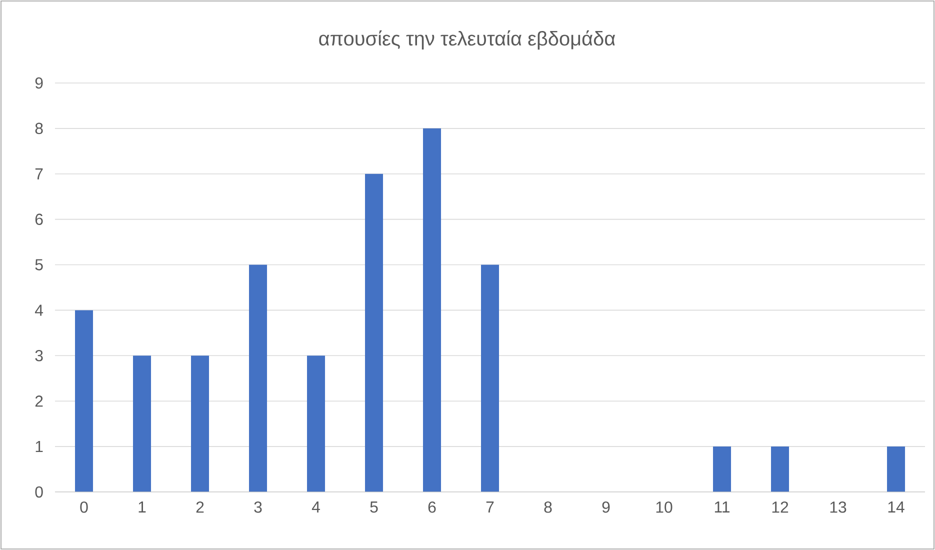 Image resolution: width=935 pixels, height=550 pixels. What do you see at coordinates (39, 128) in the screenshot?
I see `y-tick-label: 8` at bounding box center [39, 128].